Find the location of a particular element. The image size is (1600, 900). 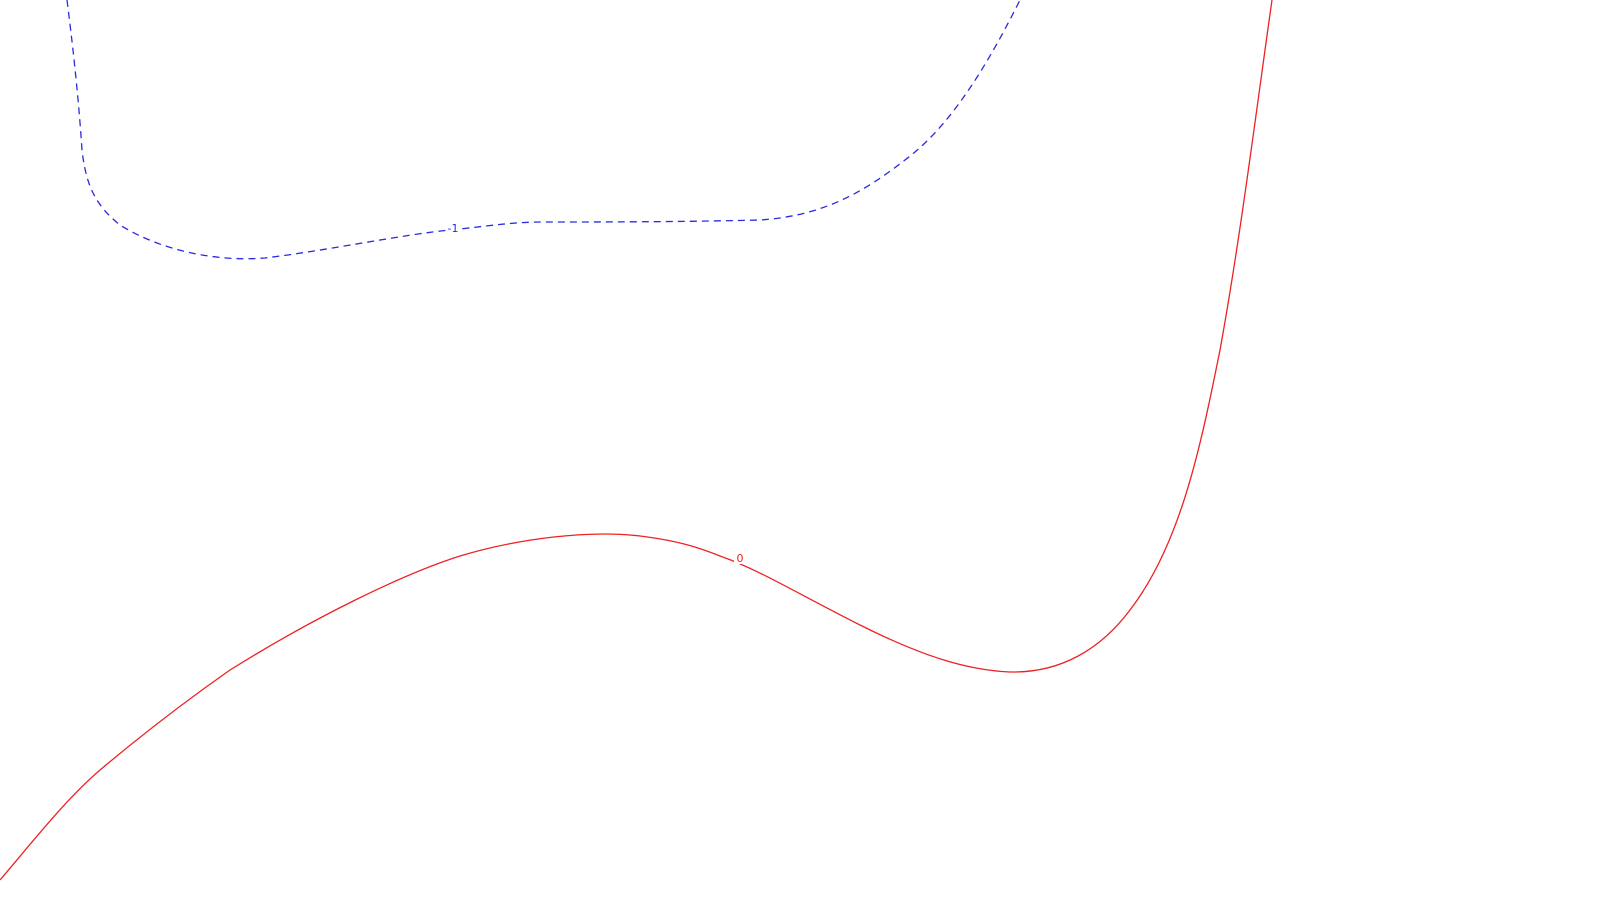

contour-label-0: 0 is located at coordinates (740, 558).